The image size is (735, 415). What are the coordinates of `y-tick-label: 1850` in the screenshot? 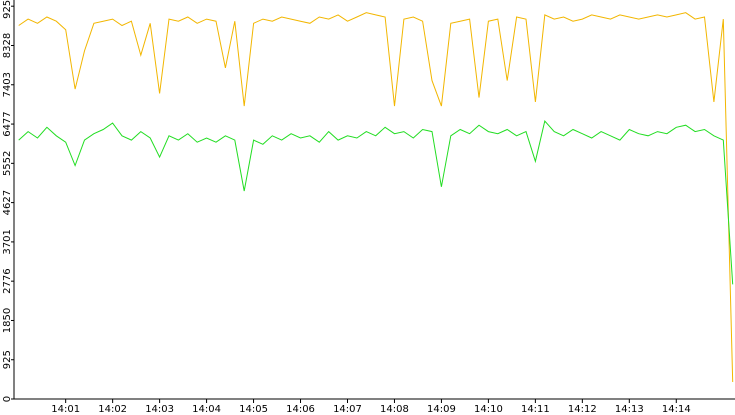 It's located at (7, 320).